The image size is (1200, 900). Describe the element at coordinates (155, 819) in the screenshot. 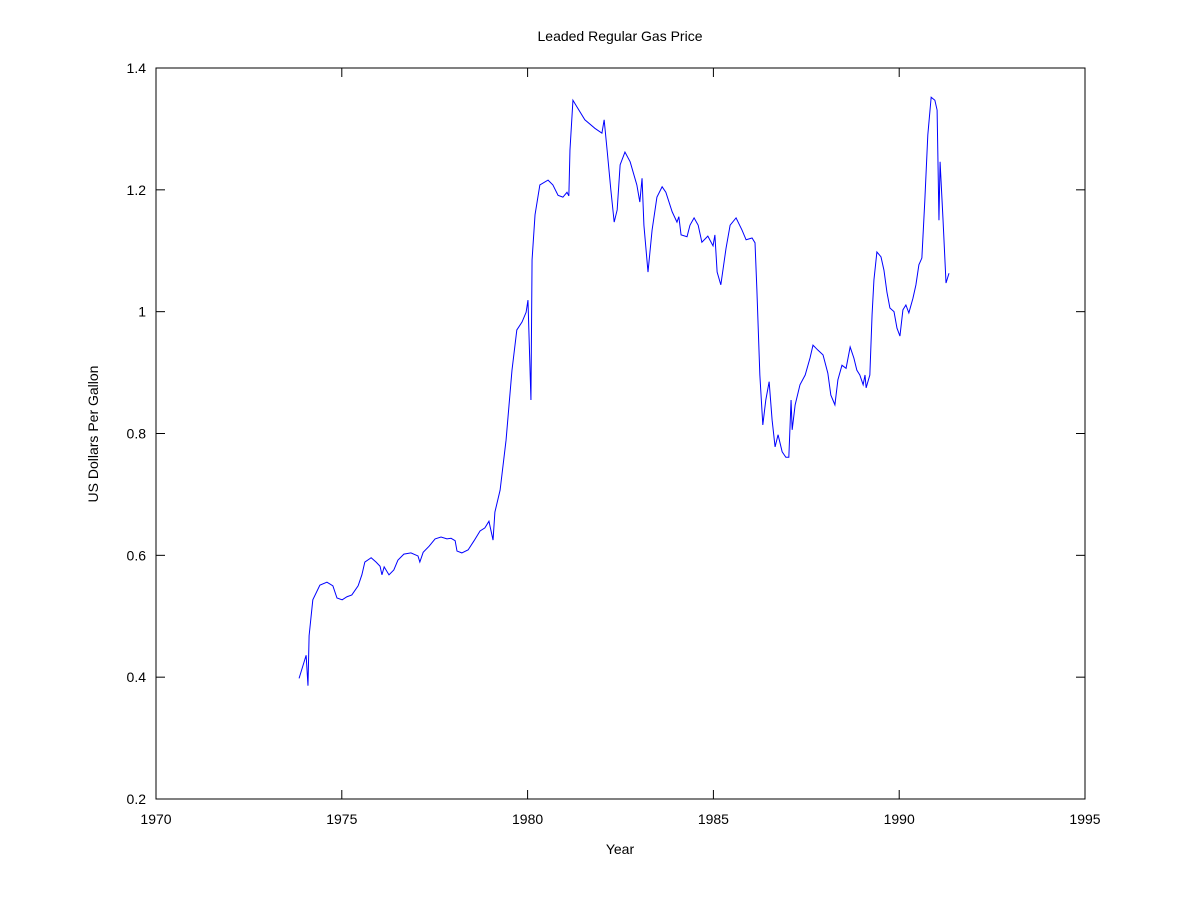

I see `x-tick-label: 1970` at that location.